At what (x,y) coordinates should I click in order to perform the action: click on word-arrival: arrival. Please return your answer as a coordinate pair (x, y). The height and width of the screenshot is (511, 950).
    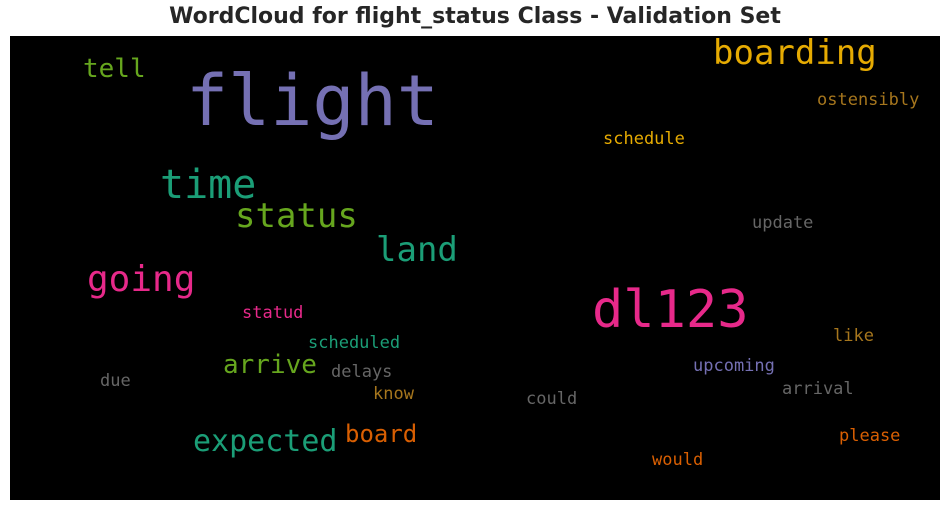
    Looking at the image, I should click on (818, 389).